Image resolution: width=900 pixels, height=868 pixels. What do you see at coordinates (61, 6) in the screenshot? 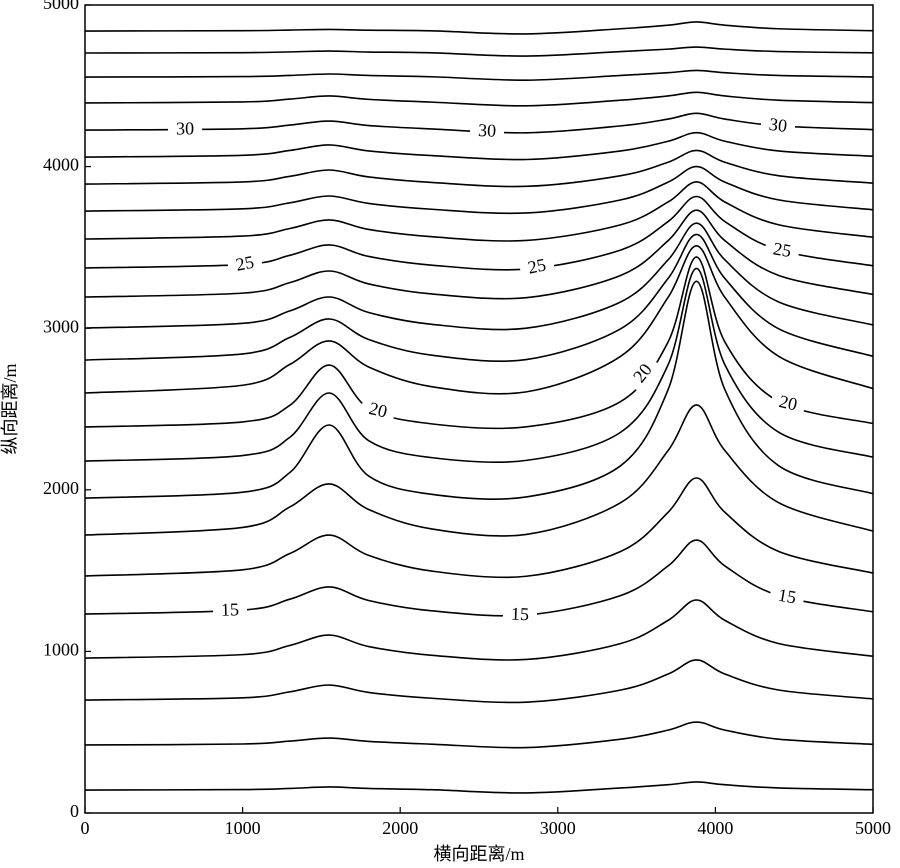
I see `y-tick-label: 5000` at bounding box center [61, 6].